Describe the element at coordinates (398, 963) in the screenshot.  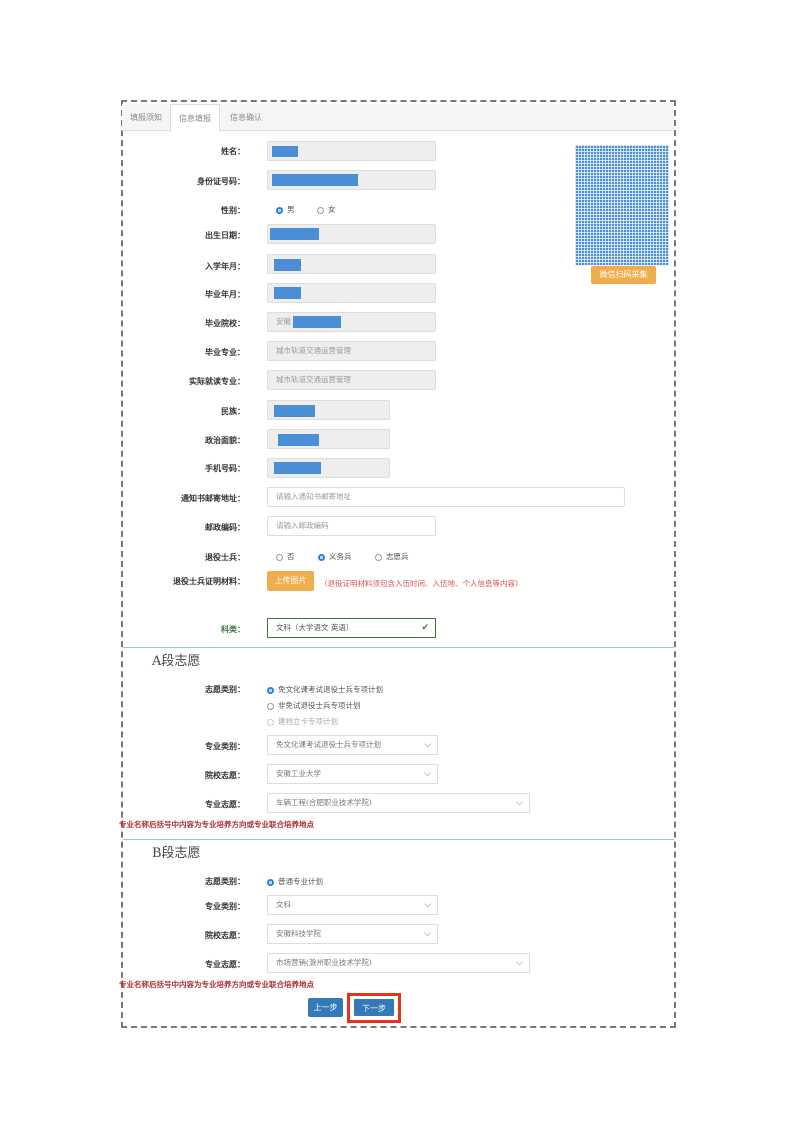
I see `b-major-select: 市场营销(滁州职业技术学院) ⌵` at that location.